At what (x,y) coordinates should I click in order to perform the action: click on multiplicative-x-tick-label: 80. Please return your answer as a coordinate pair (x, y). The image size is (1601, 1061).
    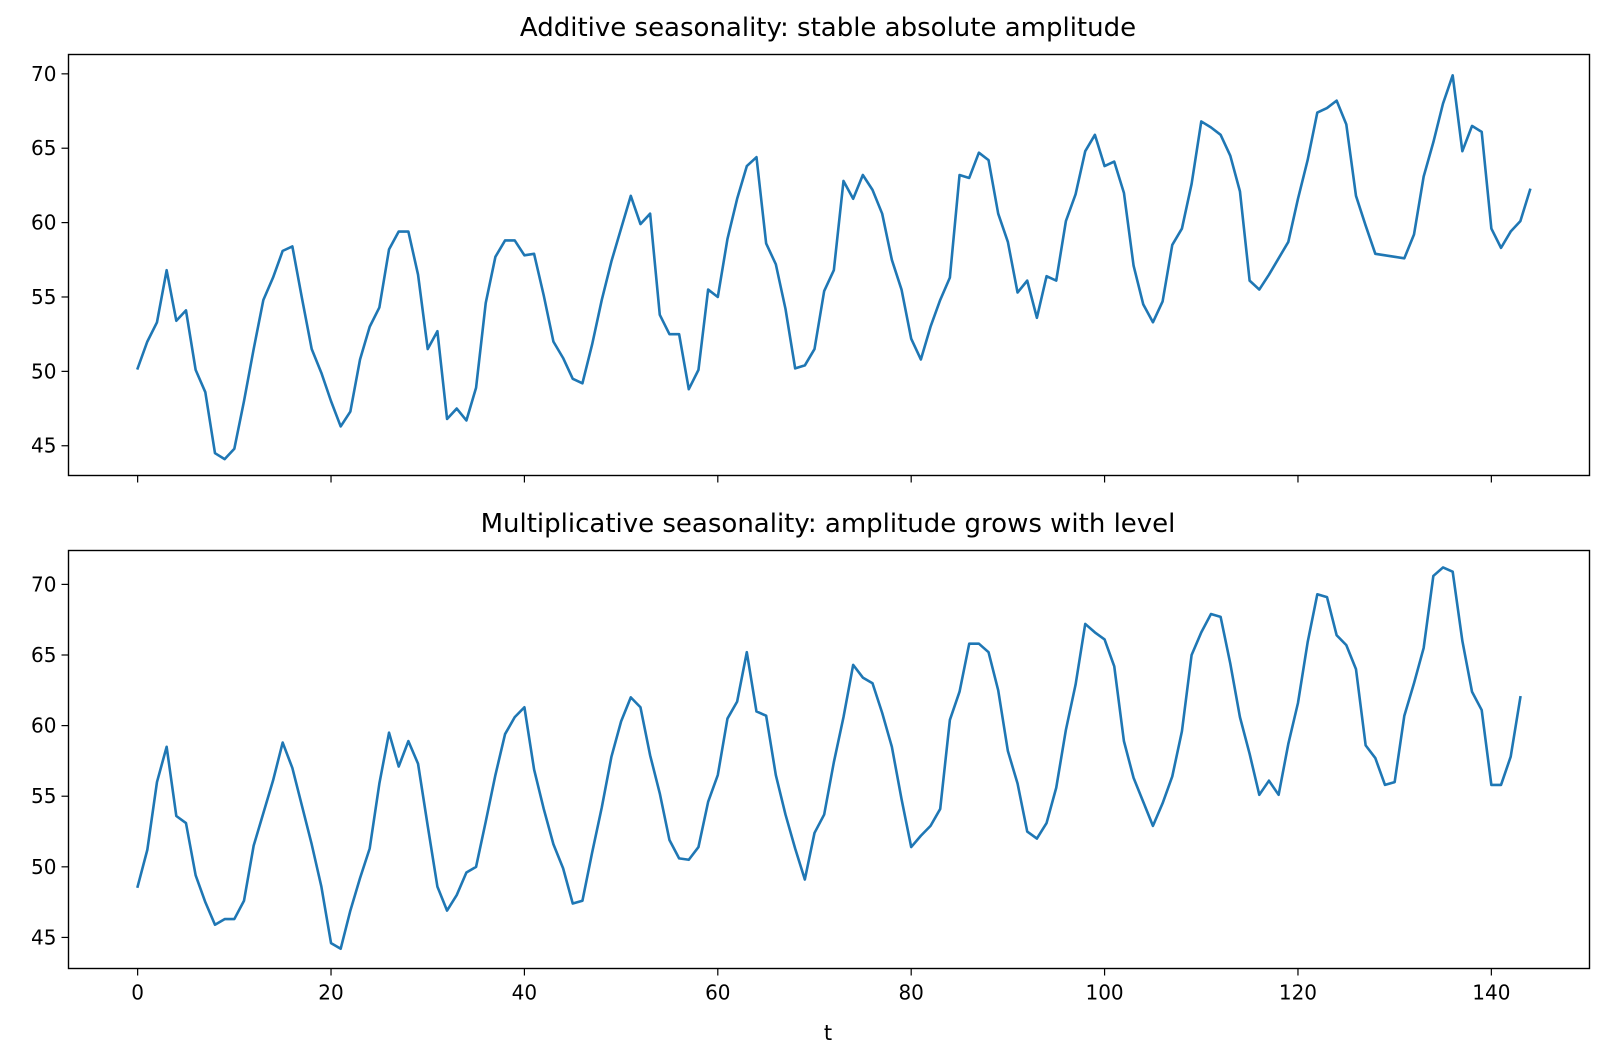
    Looking at the image, I should click on (910, 993).